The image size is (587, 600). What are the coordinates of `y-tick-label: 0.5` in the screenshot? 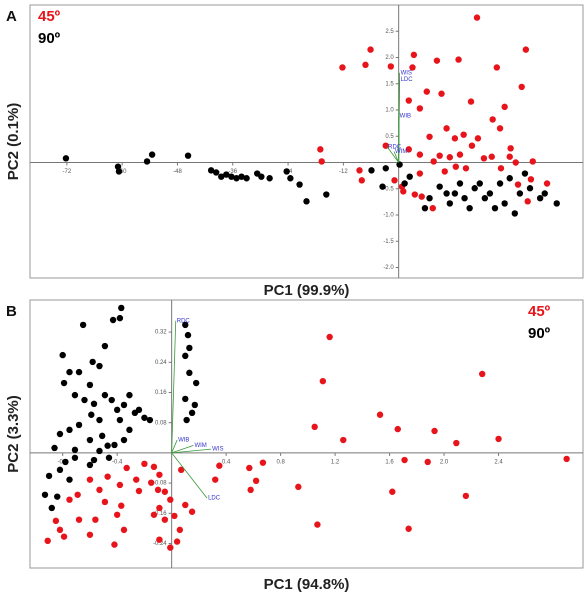 It's located at (389, 137).